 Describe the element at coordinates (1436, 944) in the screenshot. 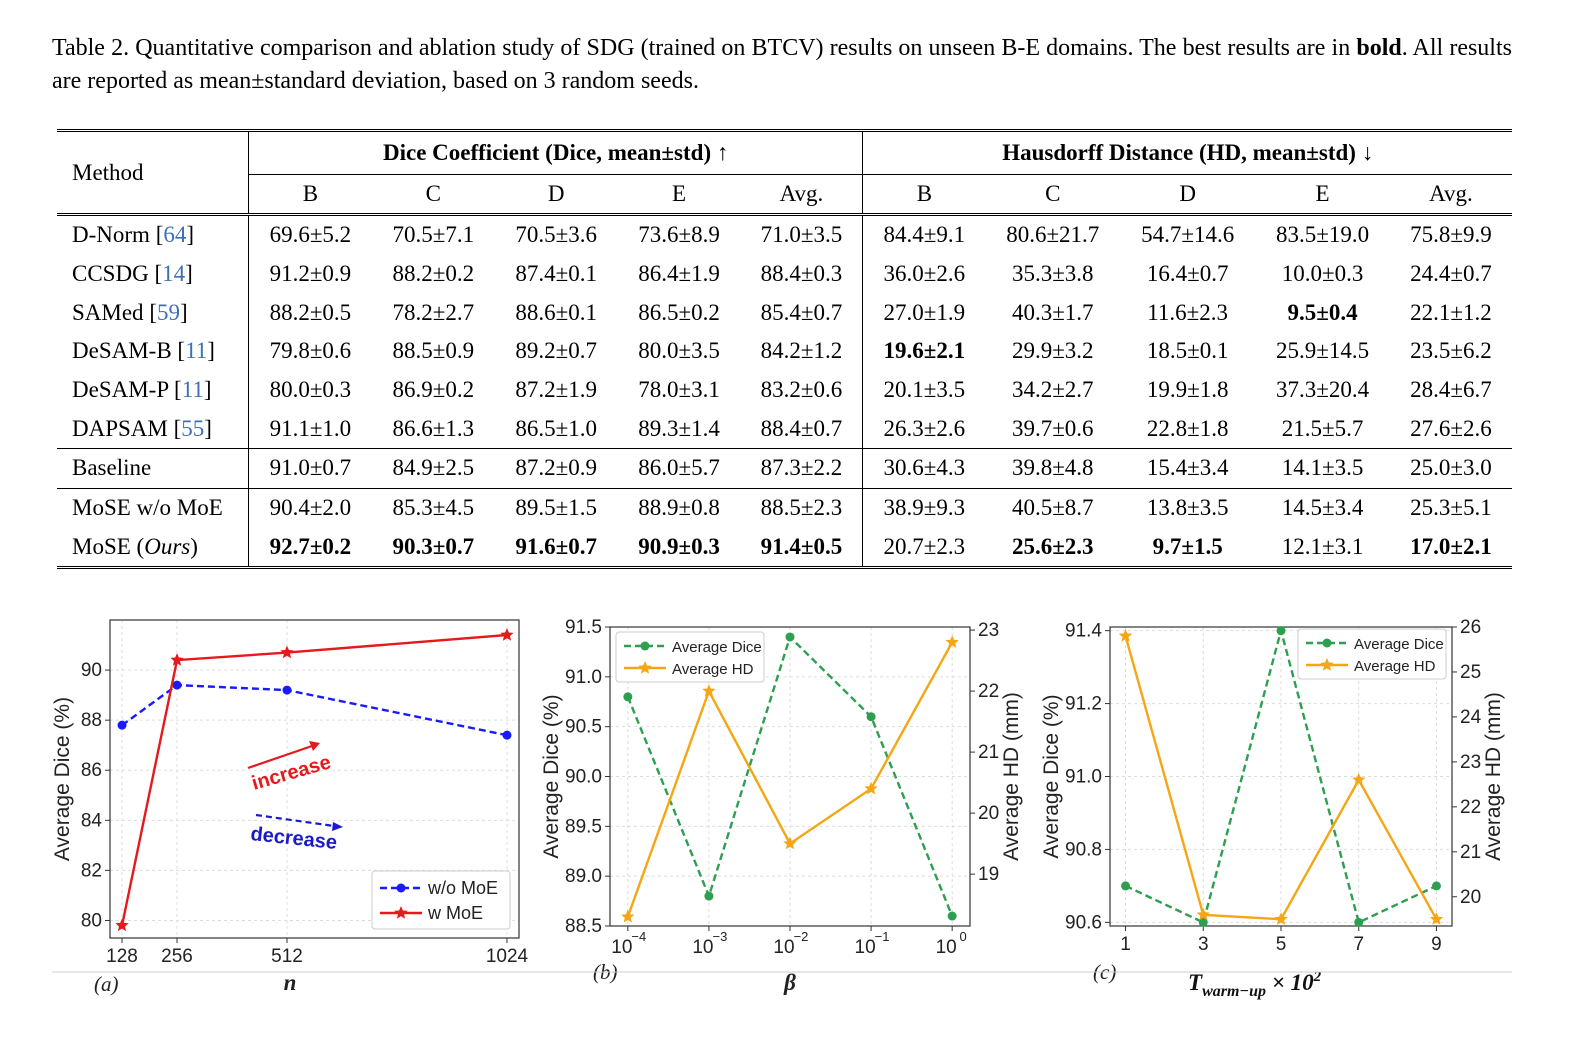

I see `x-tick-label: 9` at that location.